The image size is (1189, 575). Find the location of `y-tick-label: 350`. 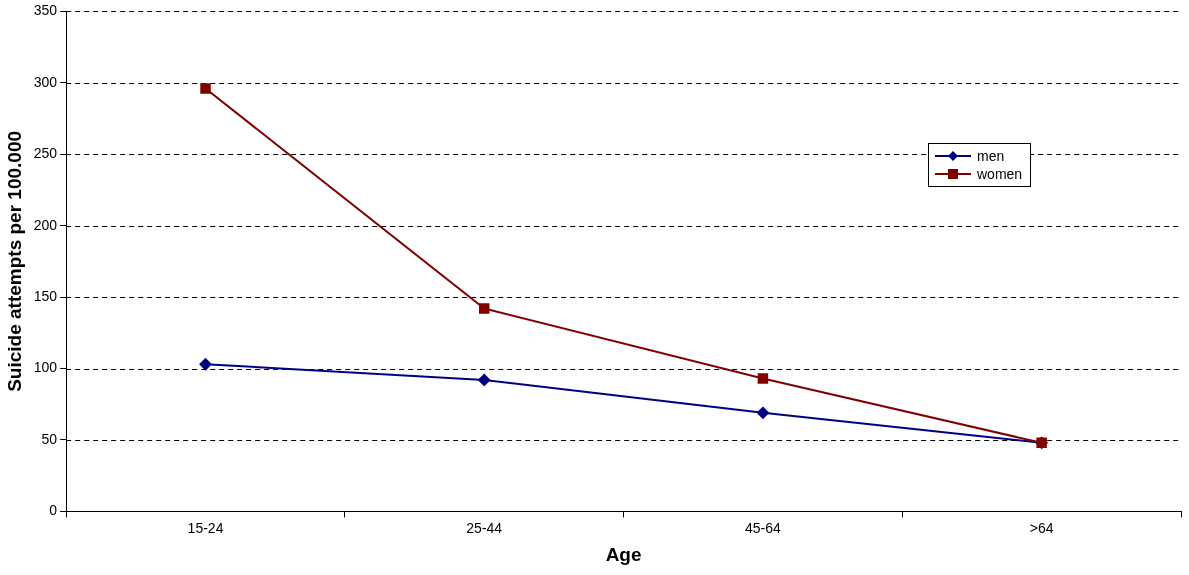

y-tick-label: 350 is located at coordinates (45, 10).